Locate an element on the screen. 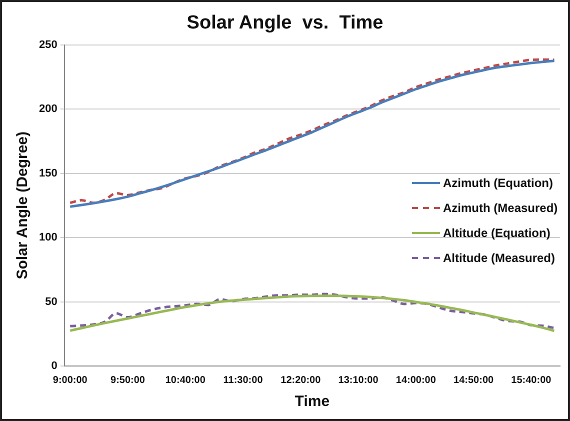  y-tick-label: 0 is located at coordinates (54, 366).